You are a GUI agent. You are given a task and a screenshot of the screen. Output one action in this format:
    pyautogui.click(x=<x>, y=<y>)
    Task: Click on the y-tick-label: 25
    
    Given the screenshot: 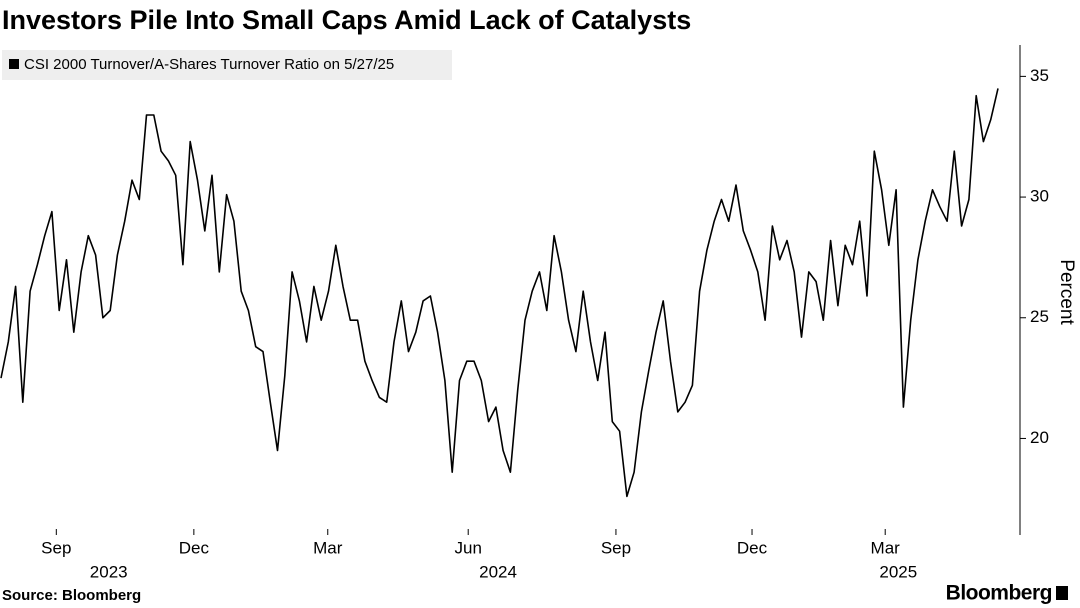 What is the action you would take?
    pyautogui.click(x=1039, y=316)
    